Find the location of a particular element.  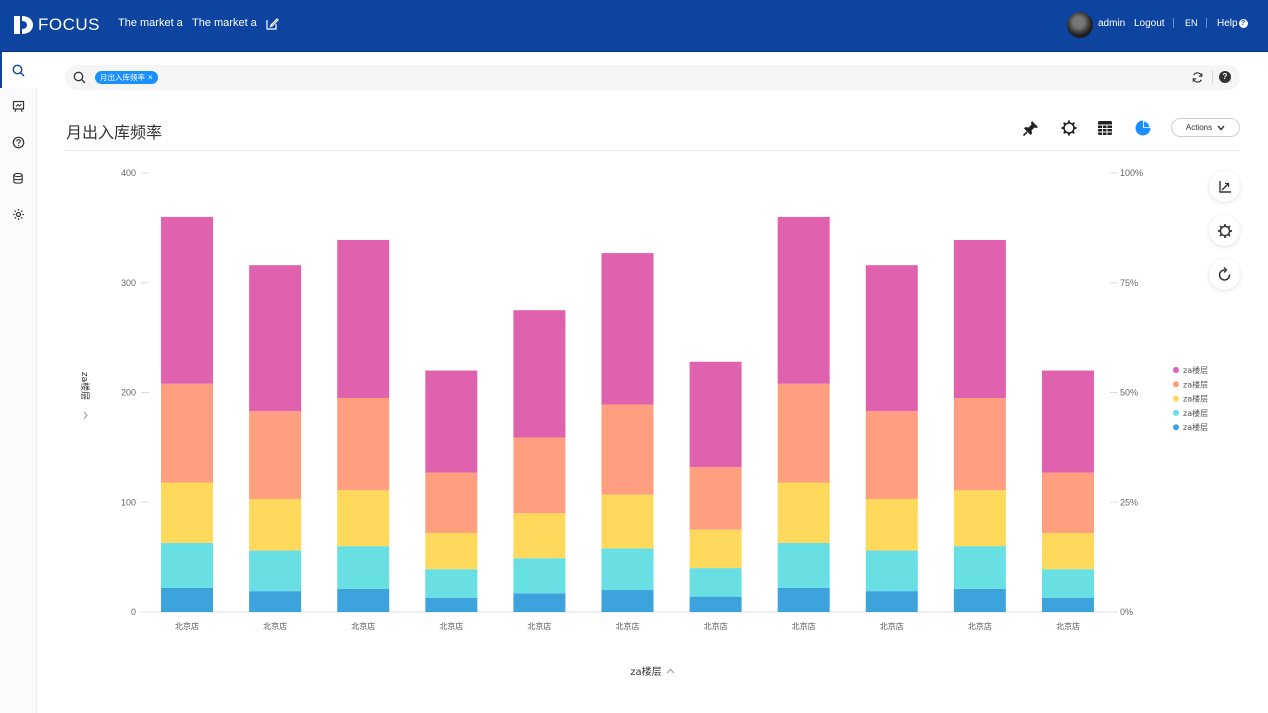

y2-tick-label: 75% is located at coordinates (1129, 283).